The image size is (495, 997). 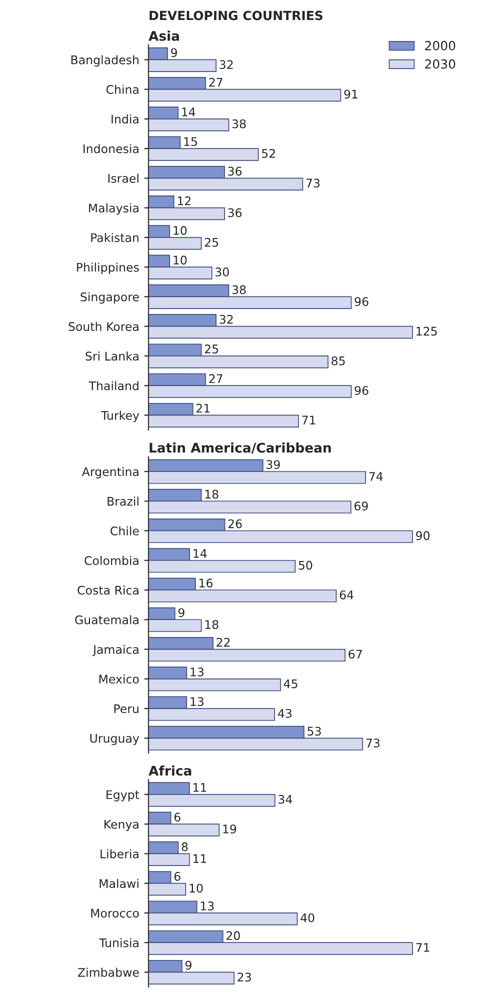 I want to click on data-label: 53, so click(x=314, y=731).